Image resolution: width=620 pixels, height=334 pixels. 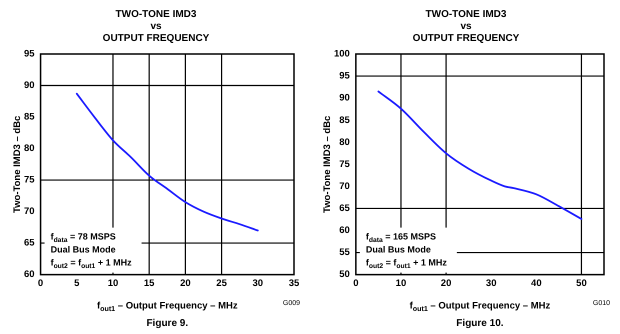 I want to click on x-tick-label: 15, so click(x=150, y=283).